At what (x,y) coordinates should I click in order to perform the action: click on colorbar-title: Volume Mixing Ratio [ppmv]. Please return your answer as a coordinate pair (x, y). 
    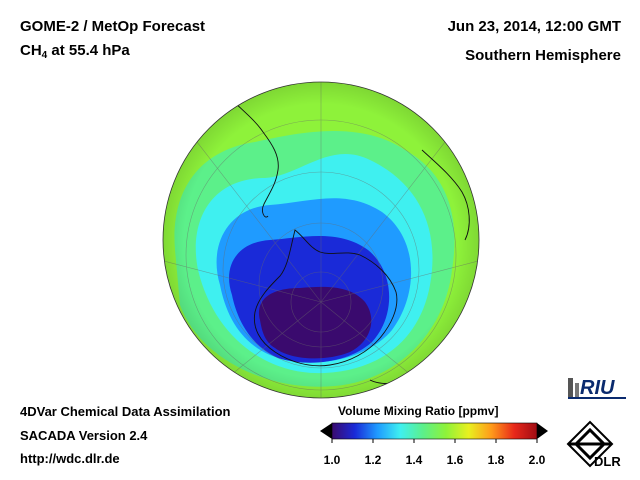
    Looking at the image, I should click on (418, 411).